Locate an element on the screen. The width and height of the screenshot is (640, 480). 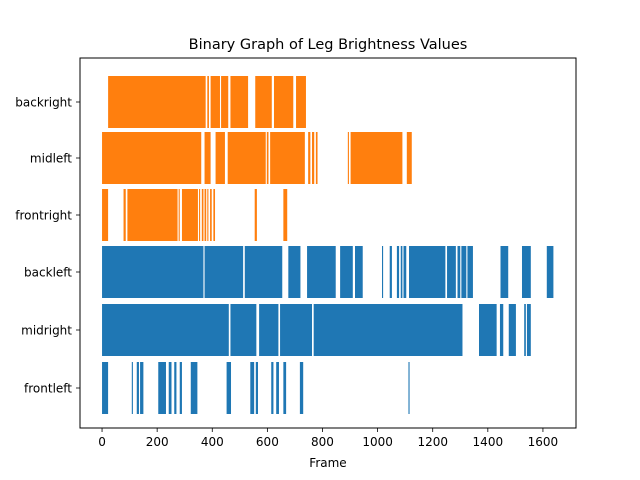
x-tick-label-1200: 1200 is located at coordinates (432, 442).